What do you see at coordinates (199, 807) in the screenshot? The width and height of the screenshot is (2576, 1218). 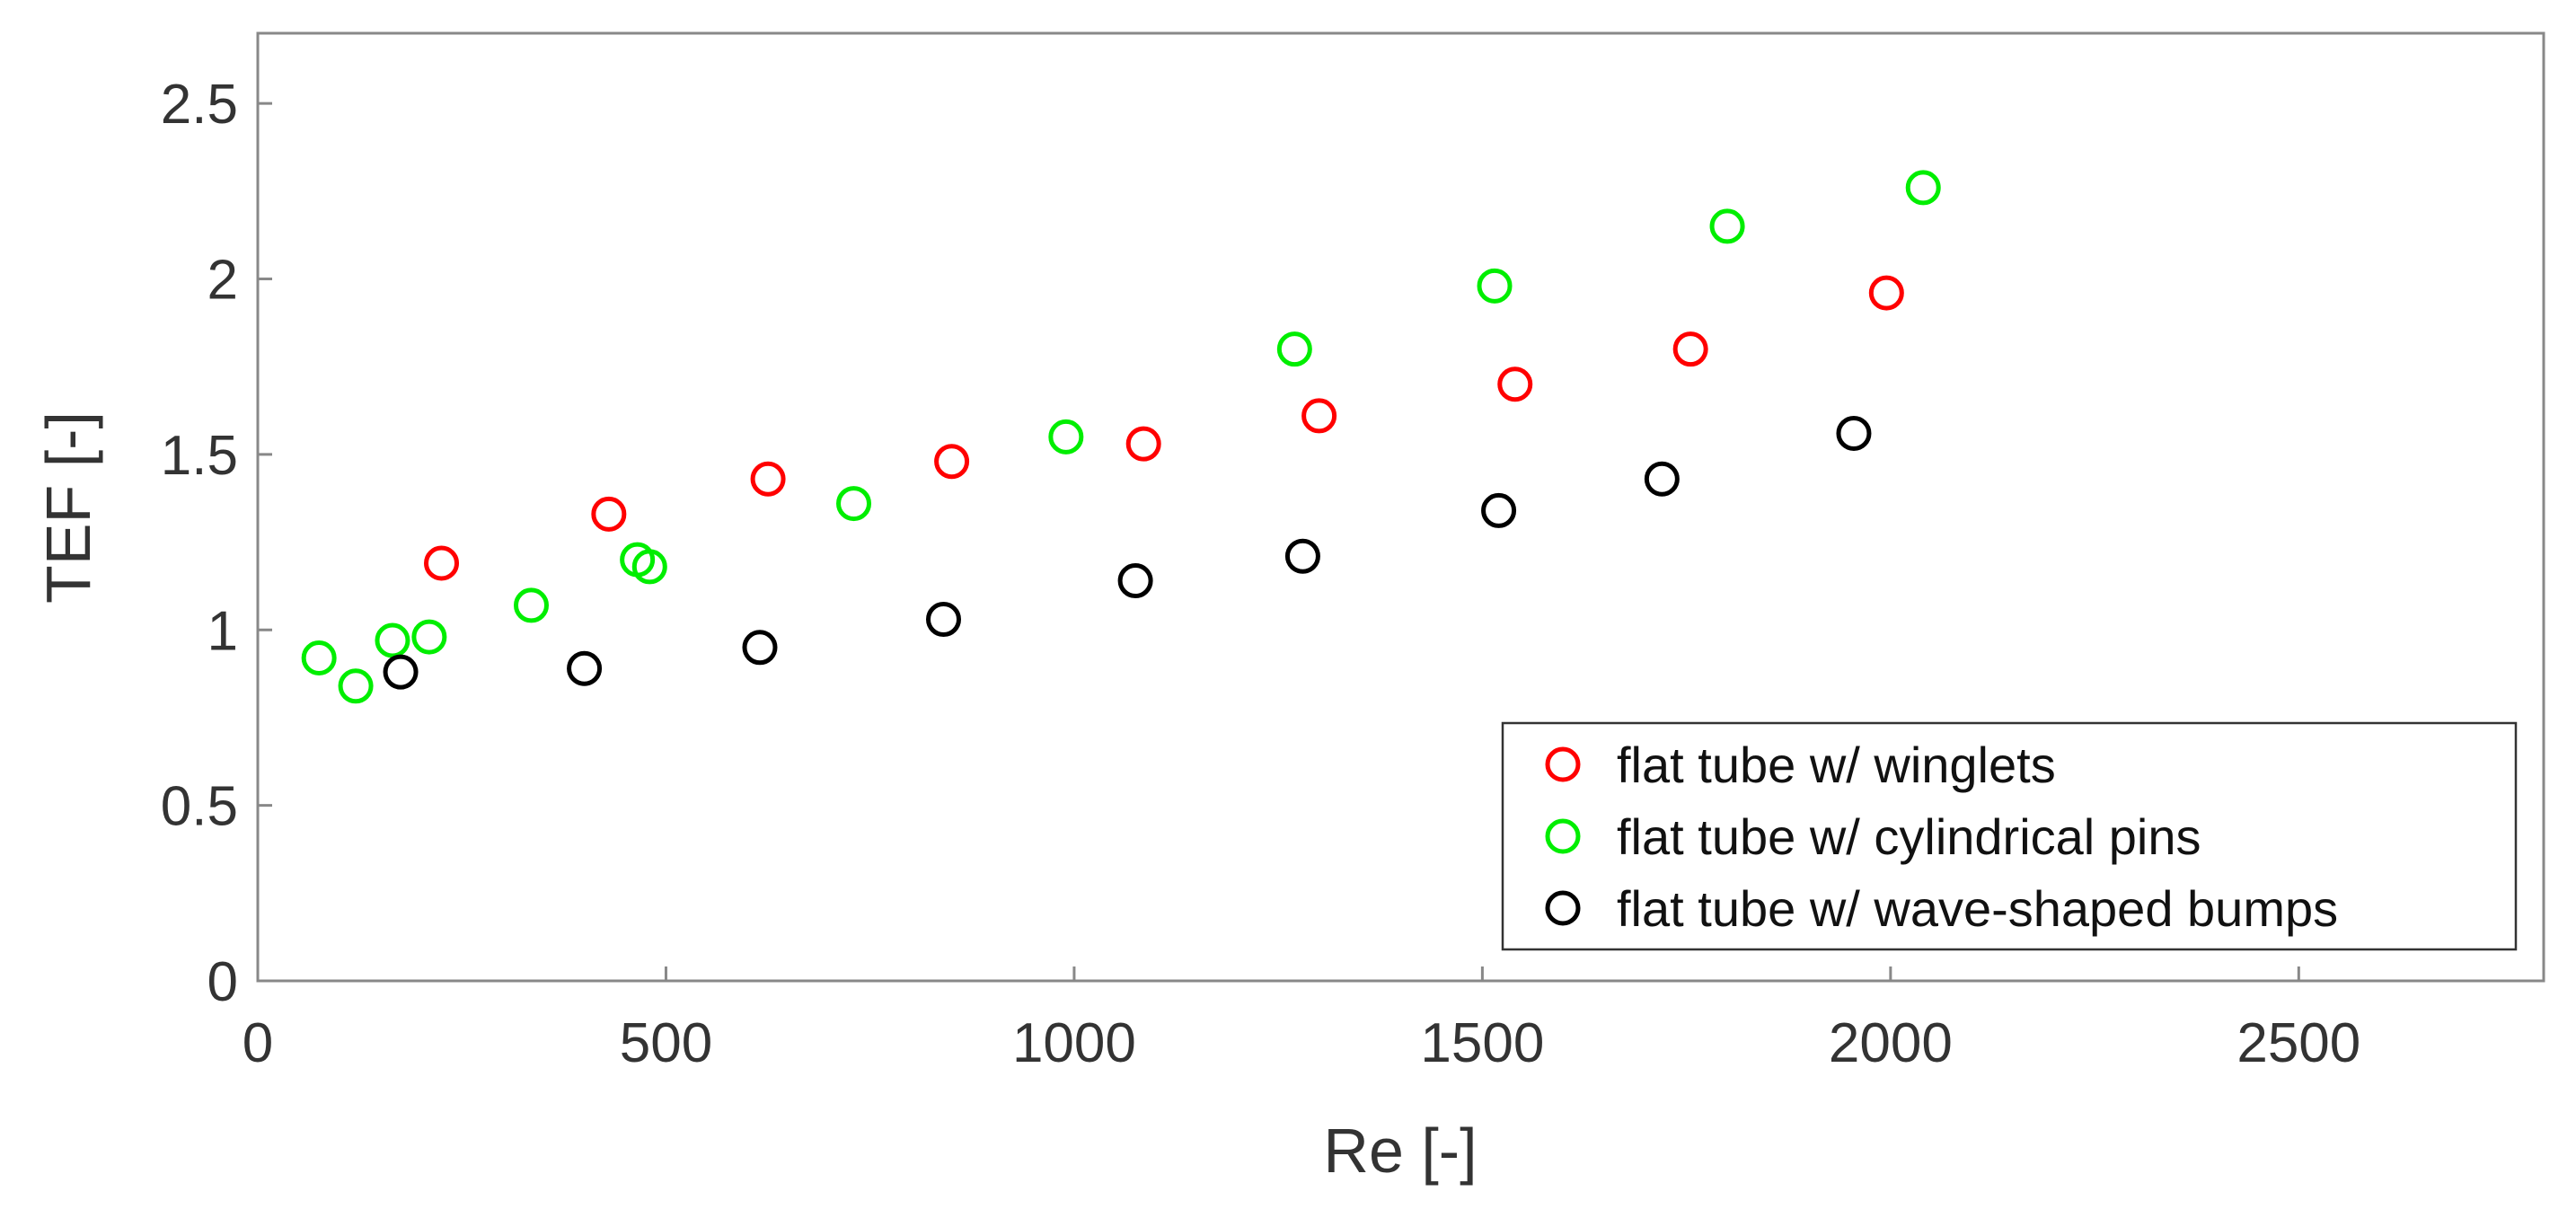 I see `y-tick-label: 0.5` at bounding box center [199, 807].